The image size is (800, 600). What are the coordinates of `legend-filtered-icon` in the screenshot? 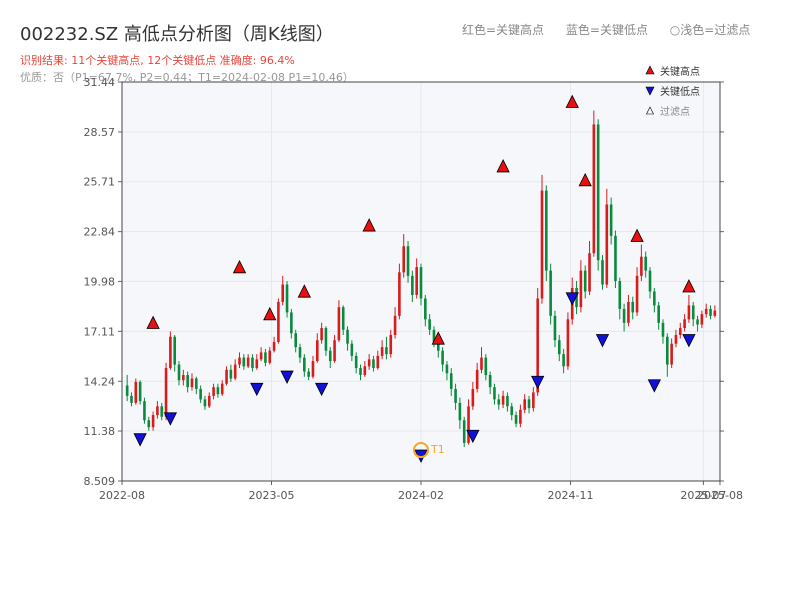 It's located at (650, 110).